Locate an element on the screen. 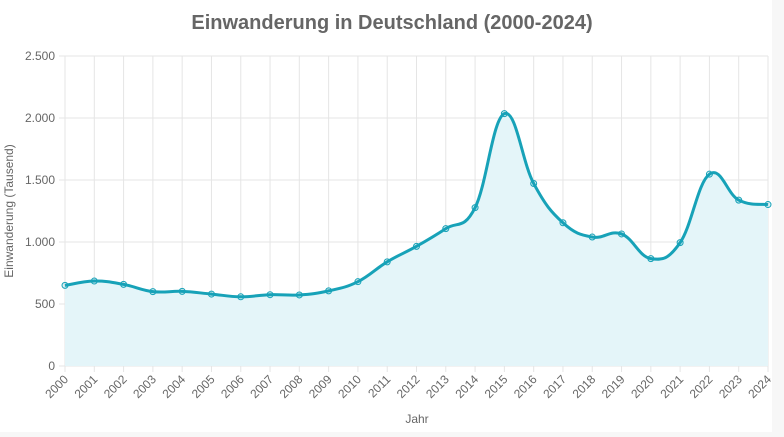 Image resolution: width=784 pixels, height=437 pixels. x-tick-label: 2001 is located at coordinates (86, 386).